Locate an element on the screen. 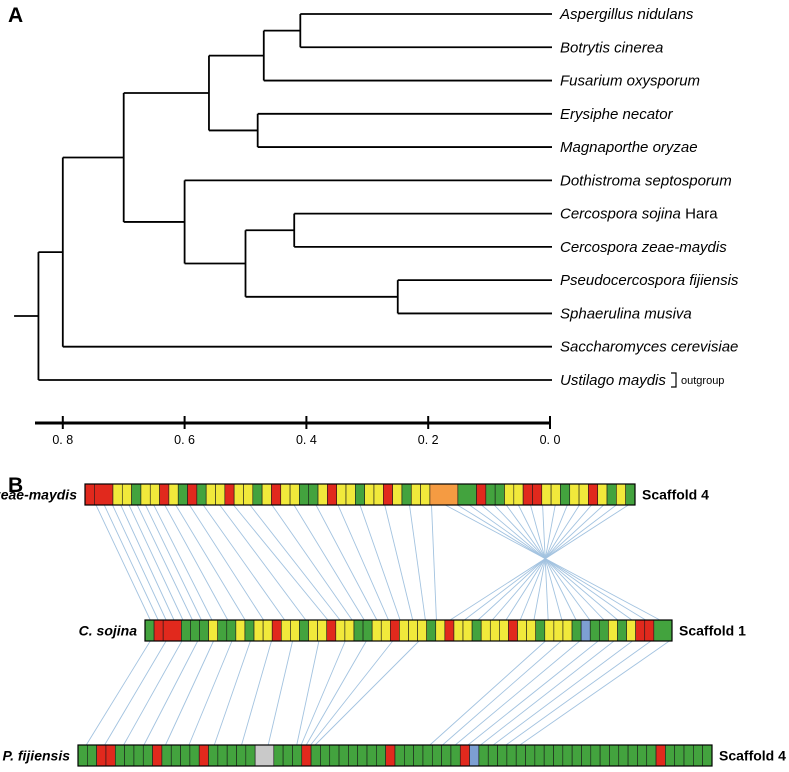  tip-label: Cercospora zeae-maydis is located at coordinates (643, 247).